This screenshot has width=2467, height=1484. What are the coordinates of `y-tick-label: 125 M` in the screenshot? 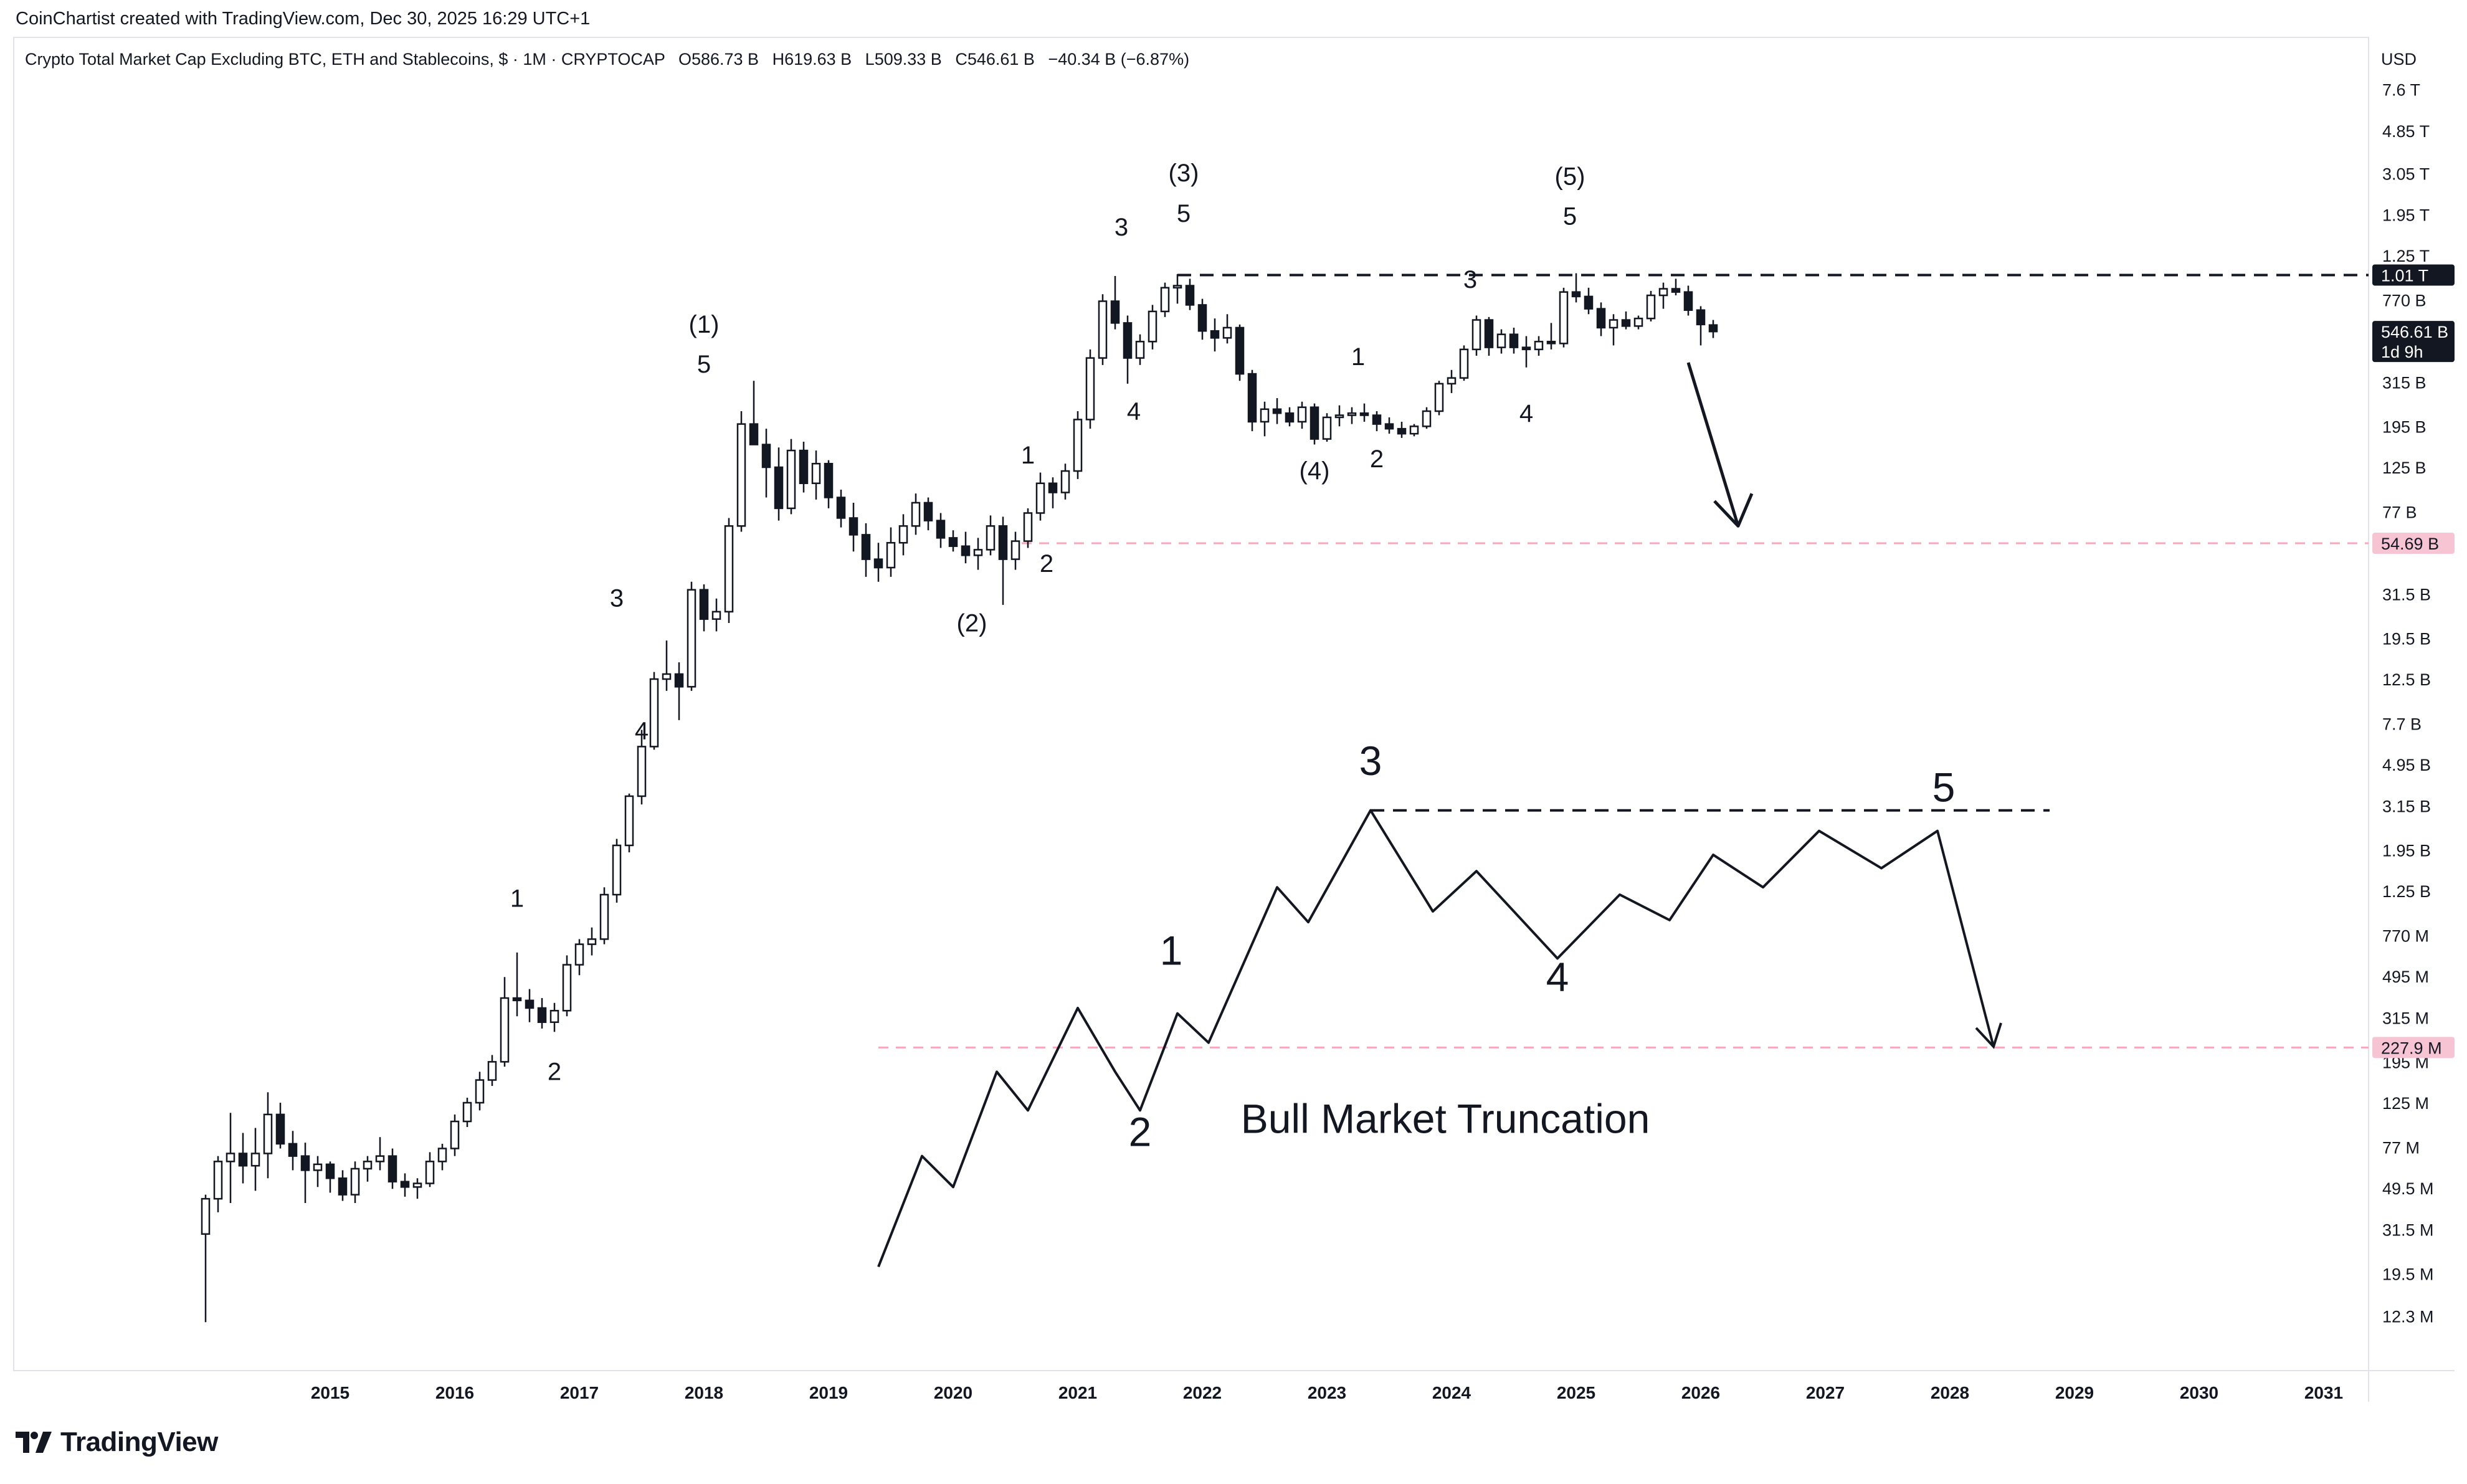 It's located at (2405, 1103).